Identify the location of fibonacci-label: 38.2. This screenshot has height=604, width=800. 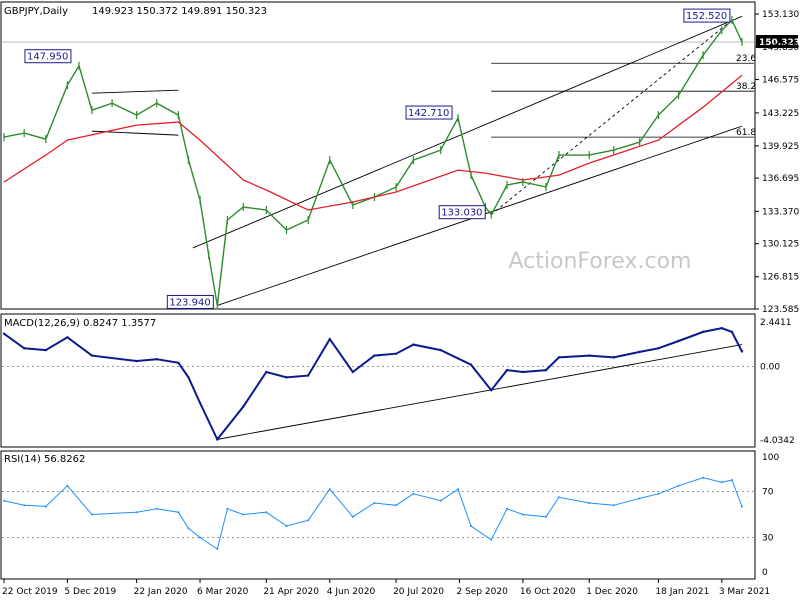
(746, 87).